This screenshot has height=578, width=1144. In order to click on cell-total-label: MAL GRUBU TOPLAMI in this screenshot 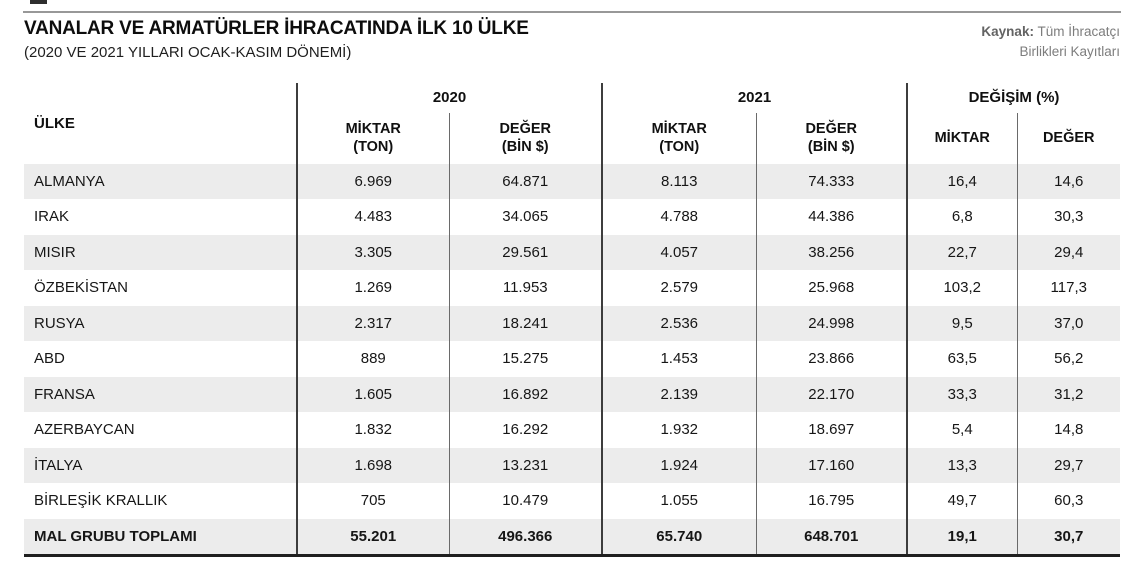, I will do `click(160, 537)`.